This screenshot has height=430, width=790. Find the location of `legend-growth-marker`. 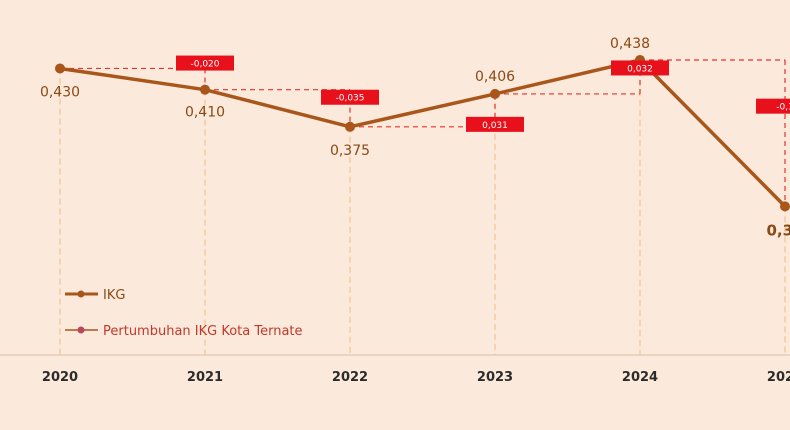

legend-growth-marker is located at coordinates (81, 330).